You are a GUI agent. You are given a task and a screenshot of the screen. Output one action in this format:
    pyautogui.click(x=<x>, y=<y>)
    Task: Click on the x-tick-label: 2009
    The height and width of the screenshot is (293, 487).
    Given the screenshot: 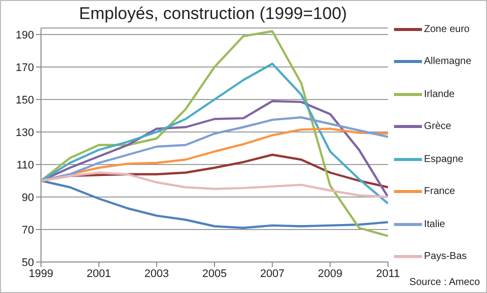 What is the action you would take?
    pyautogui.click(x=330, y=274)
    